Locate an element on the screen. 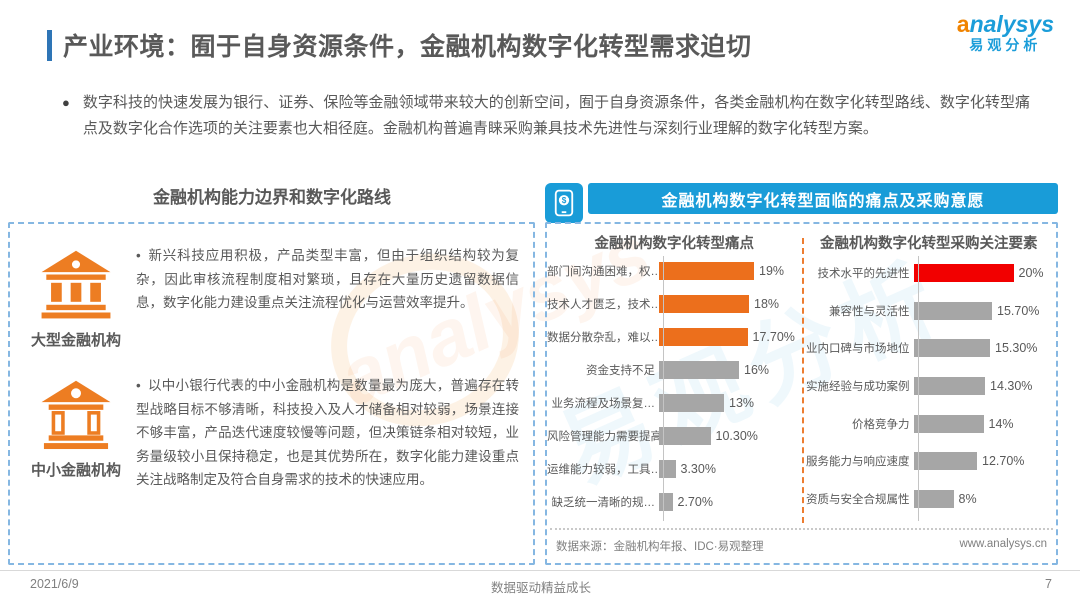  bar-value-label: 15.30% is located at coordinates (1016, 348).